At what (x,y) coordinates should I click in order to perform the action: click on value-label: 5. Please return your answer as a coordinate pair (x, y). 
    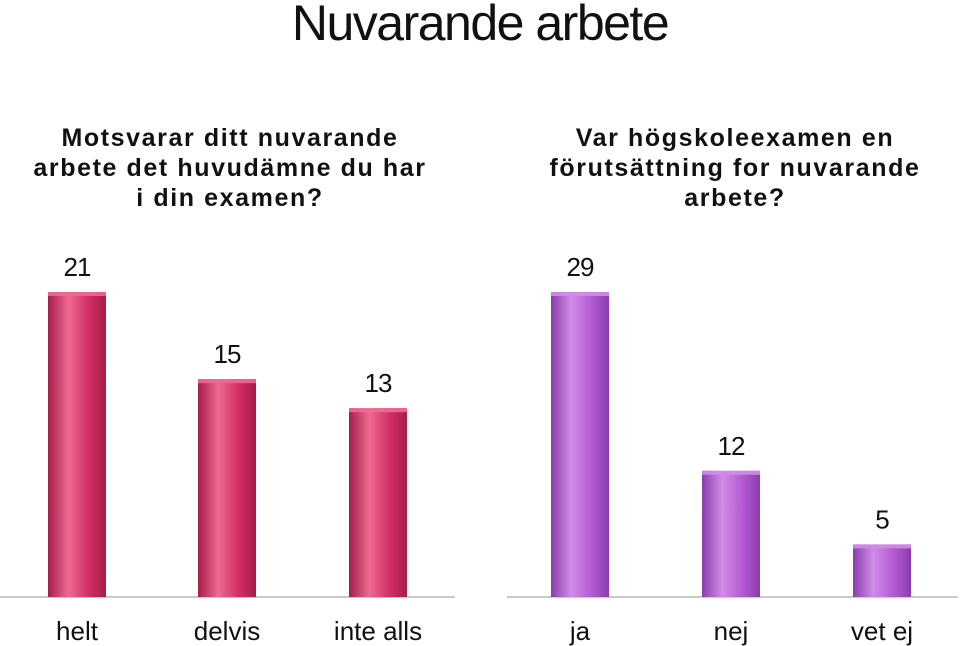
    Looking at the image, I should click on (882, 519).